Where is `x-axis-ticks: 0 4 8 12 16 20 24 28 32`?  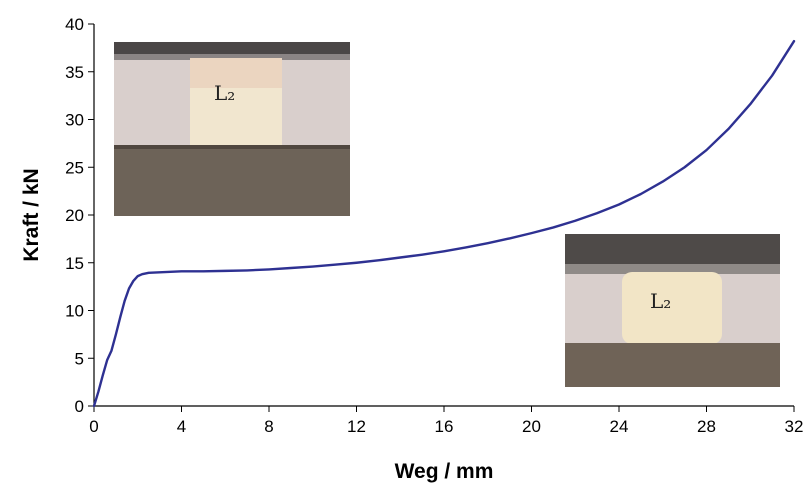 x-axis-ticks: 0 4 8 12 16 20 24 28 32 is located at coordinates (446, 421).